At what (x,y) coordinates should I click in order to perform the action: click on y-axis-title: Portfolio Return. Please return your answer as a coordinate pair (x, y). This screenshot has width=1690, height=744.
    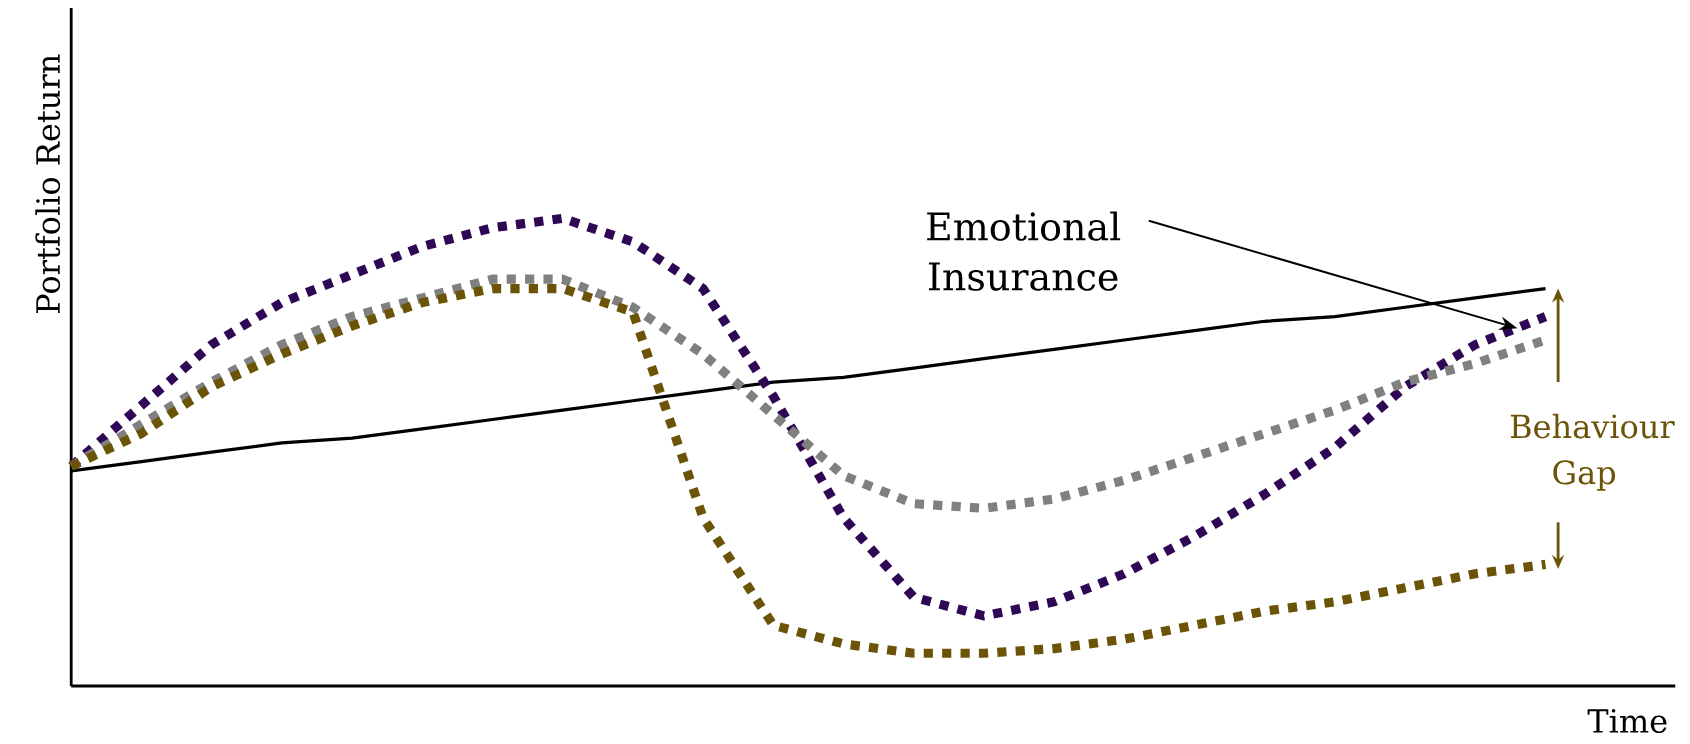
    Looking at the image, I should click on (48, 184).